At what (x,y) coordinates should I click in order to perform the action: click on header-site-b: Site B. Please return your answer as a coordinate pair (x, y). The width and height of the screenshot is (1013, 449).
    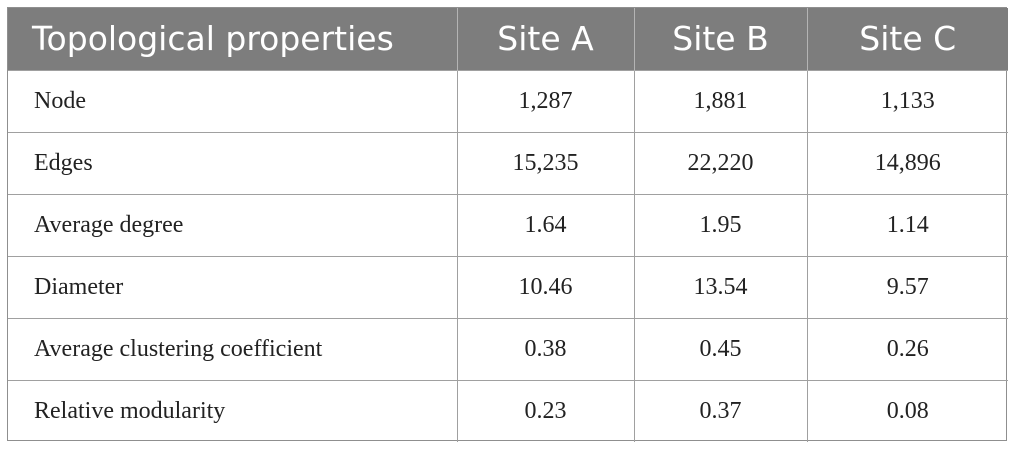
    Looking at the image, I should click on (720, 39).